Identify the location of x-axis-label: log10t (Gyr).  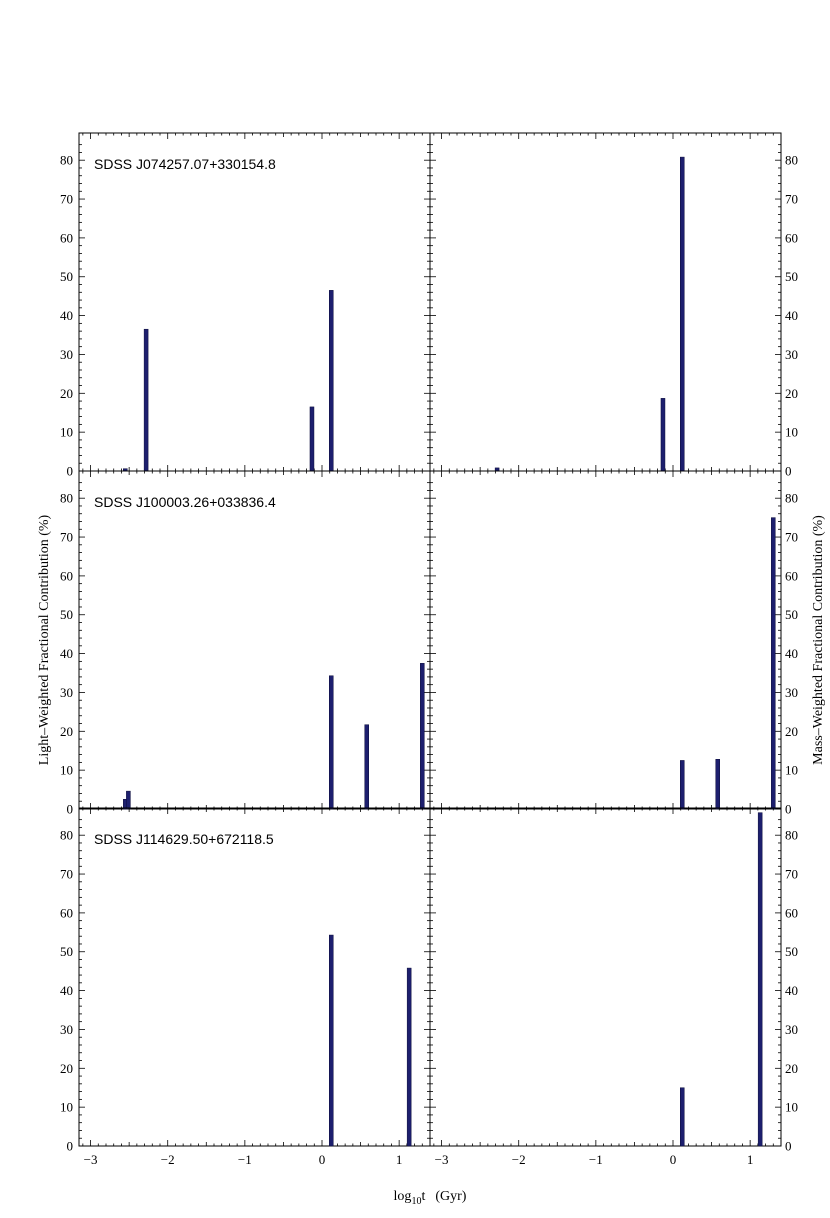
(430, 1198).